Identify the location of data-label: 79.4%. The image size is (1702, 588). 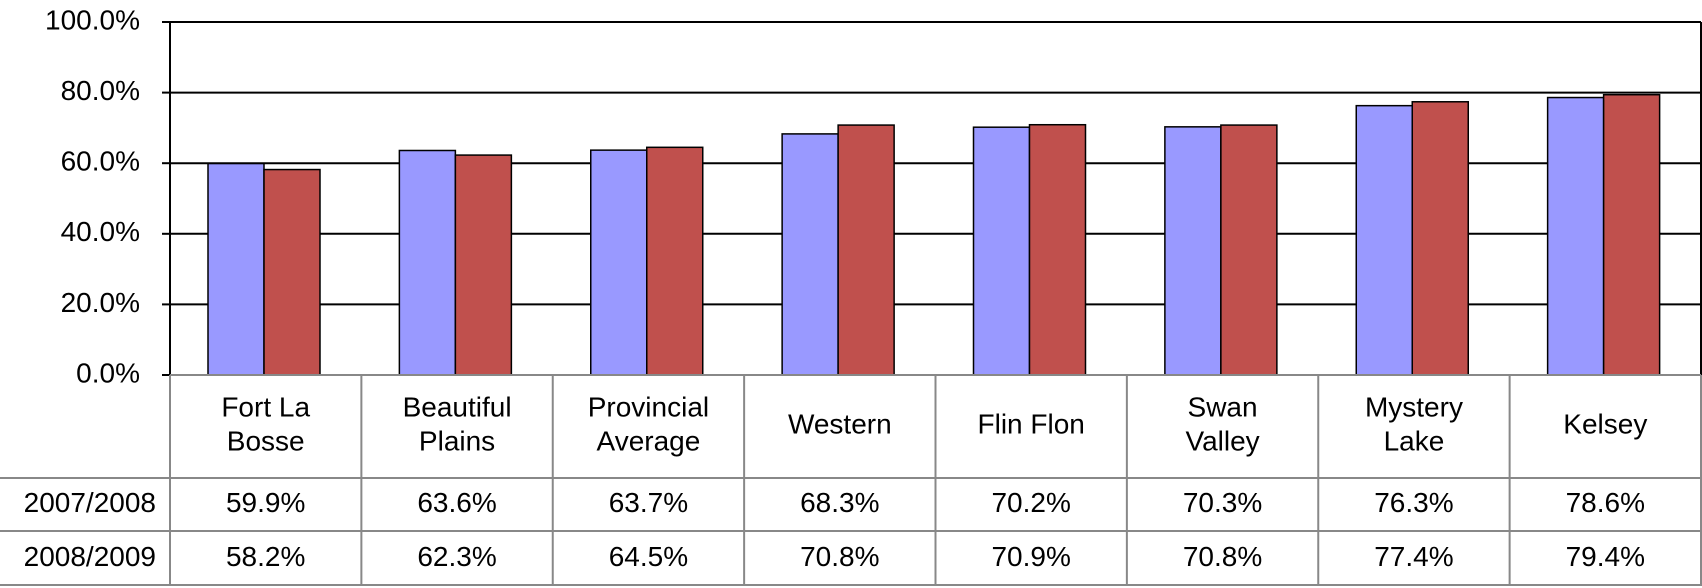
(1605, 556).